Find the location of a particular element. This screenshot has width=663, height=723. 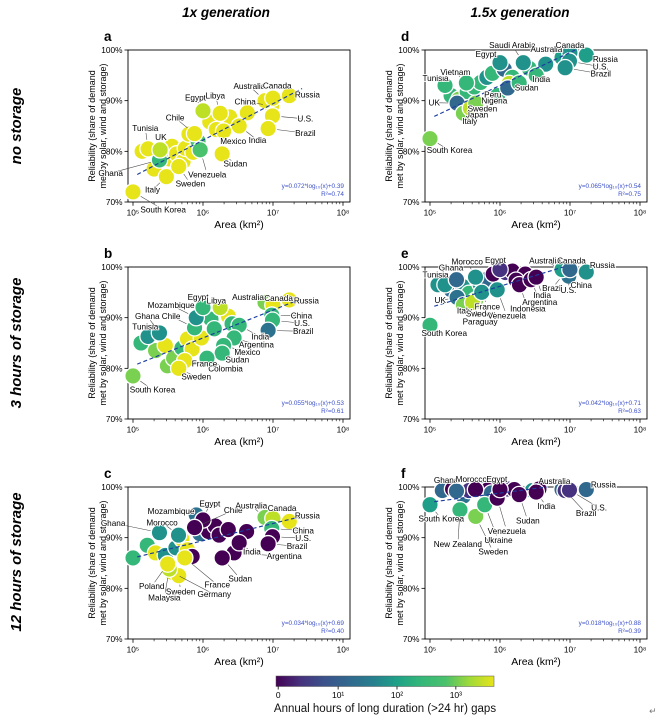

label-uk: UK is located at coordinates (161, 137).